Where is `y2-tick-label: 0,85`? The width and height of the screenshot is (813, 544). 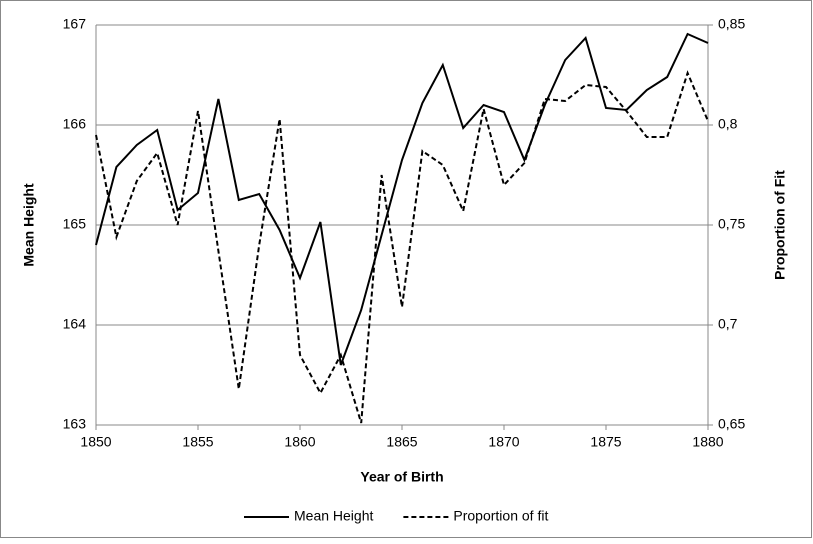 y2-tick-label: 0,85 is located at coordinates (731, 24).